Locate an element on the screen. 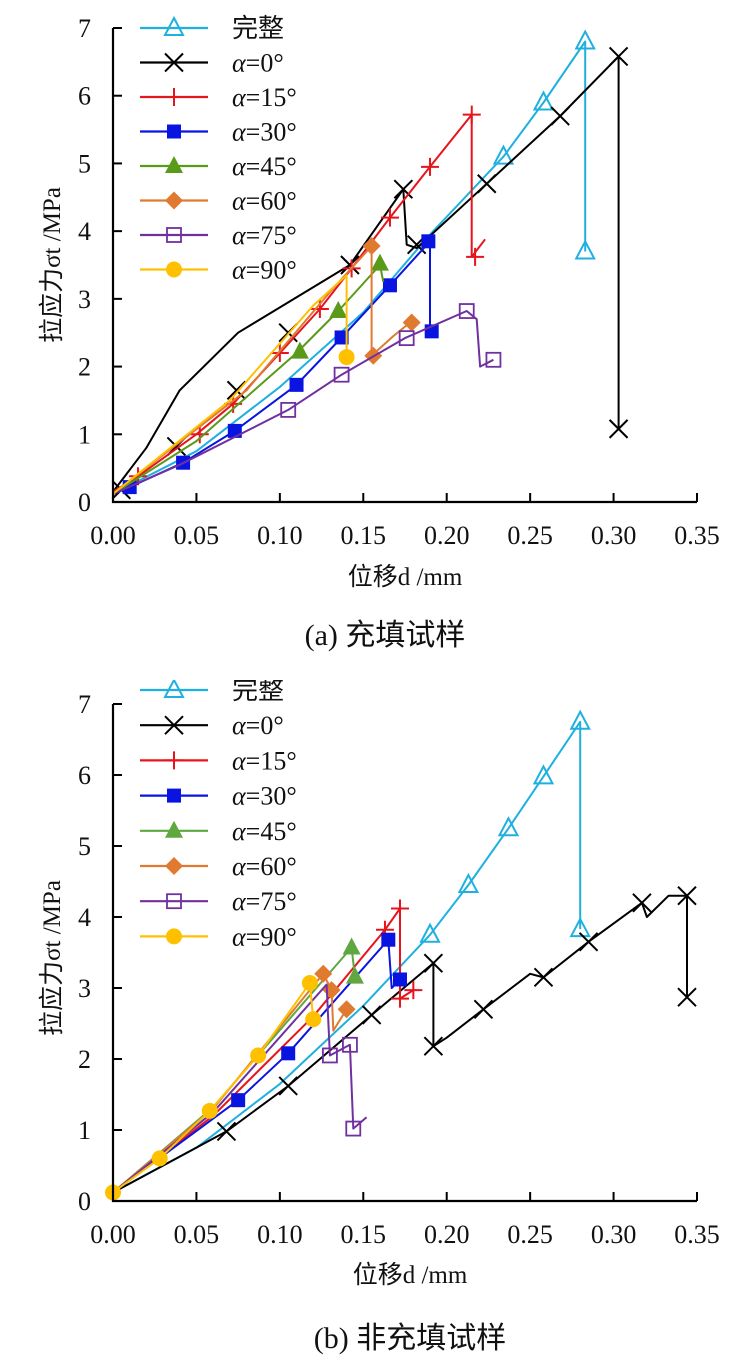 The width and height of the screenshot is (752, 1365). legend-item: α=15° is located at coordinates (218, 760).